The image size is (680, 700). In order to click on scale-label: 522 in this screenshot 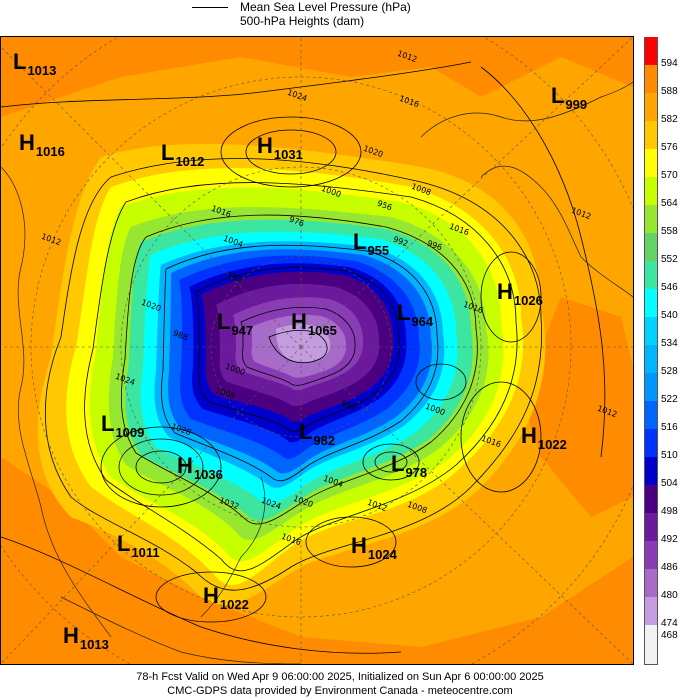, I will do `click(669, 399)`.